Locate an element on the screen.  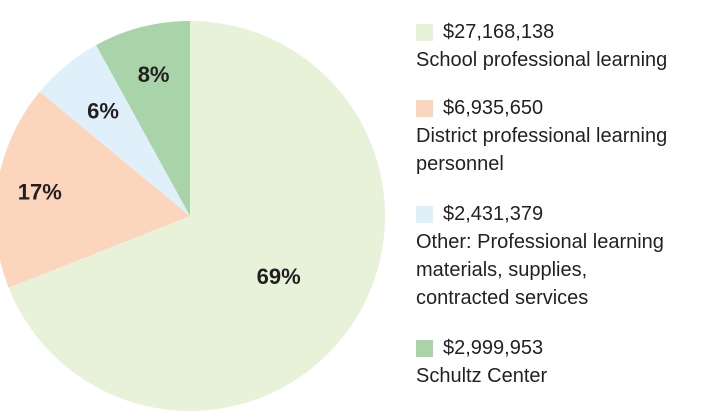
legend-amount: $2,999,953 is located at coordinates (493, 348).